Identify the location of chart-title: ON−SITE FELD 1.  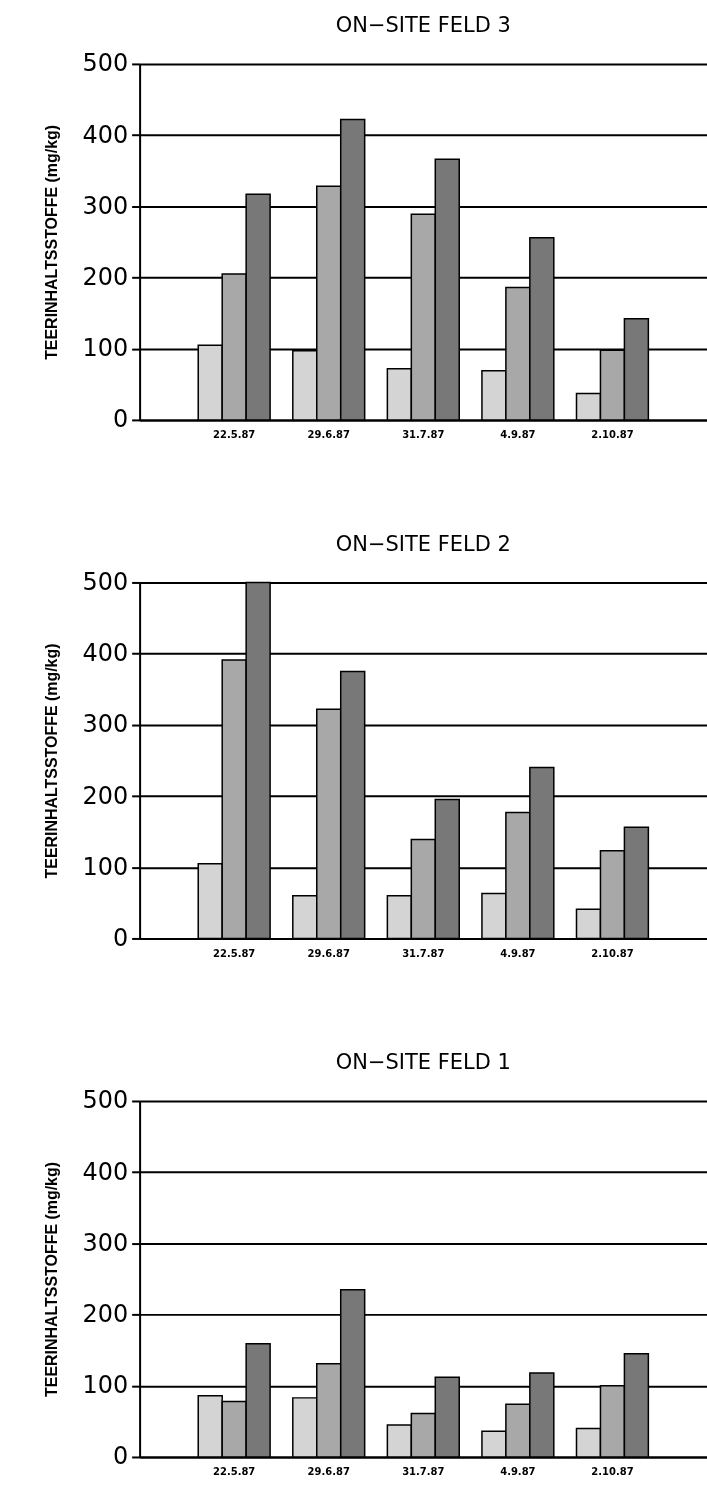
(423, 1062).